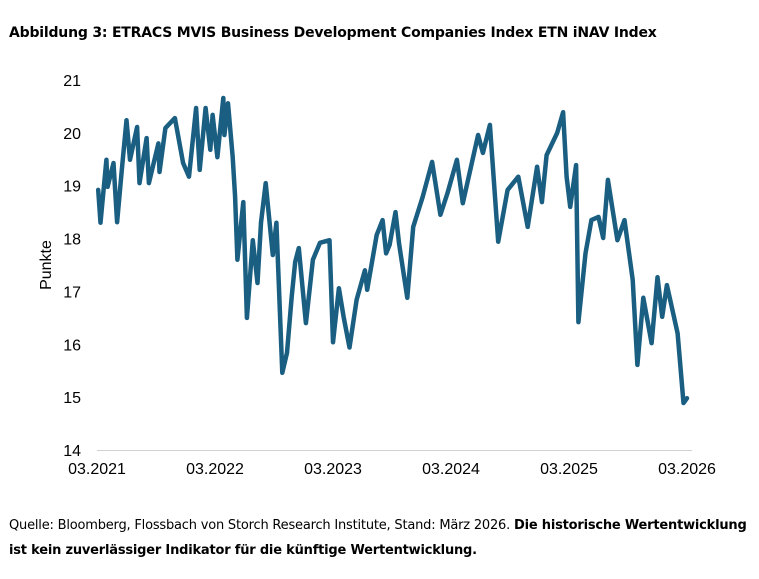  I want to click on y-tick-label: 14, so click(72, 451).